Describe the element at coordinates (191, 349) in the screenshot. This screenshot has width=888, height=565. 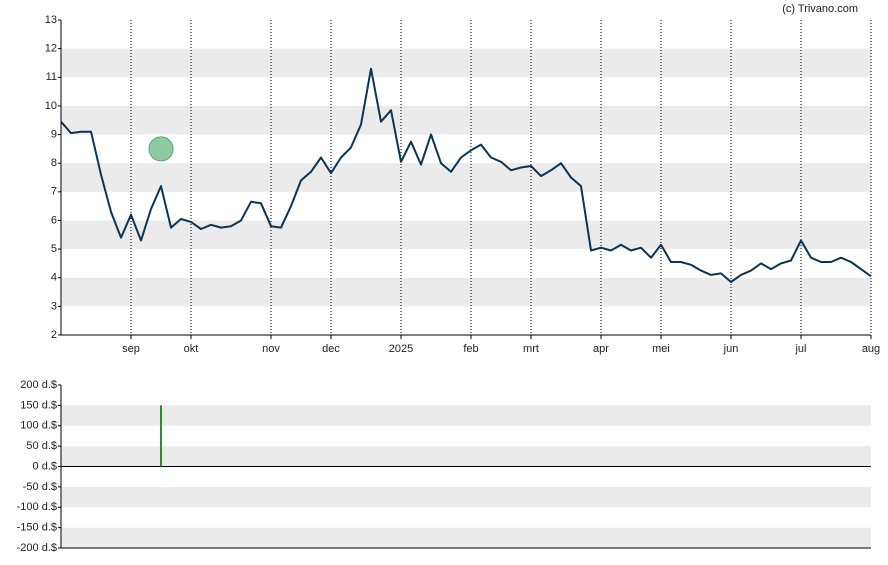
I see `x-tick-label: okt` at that location.